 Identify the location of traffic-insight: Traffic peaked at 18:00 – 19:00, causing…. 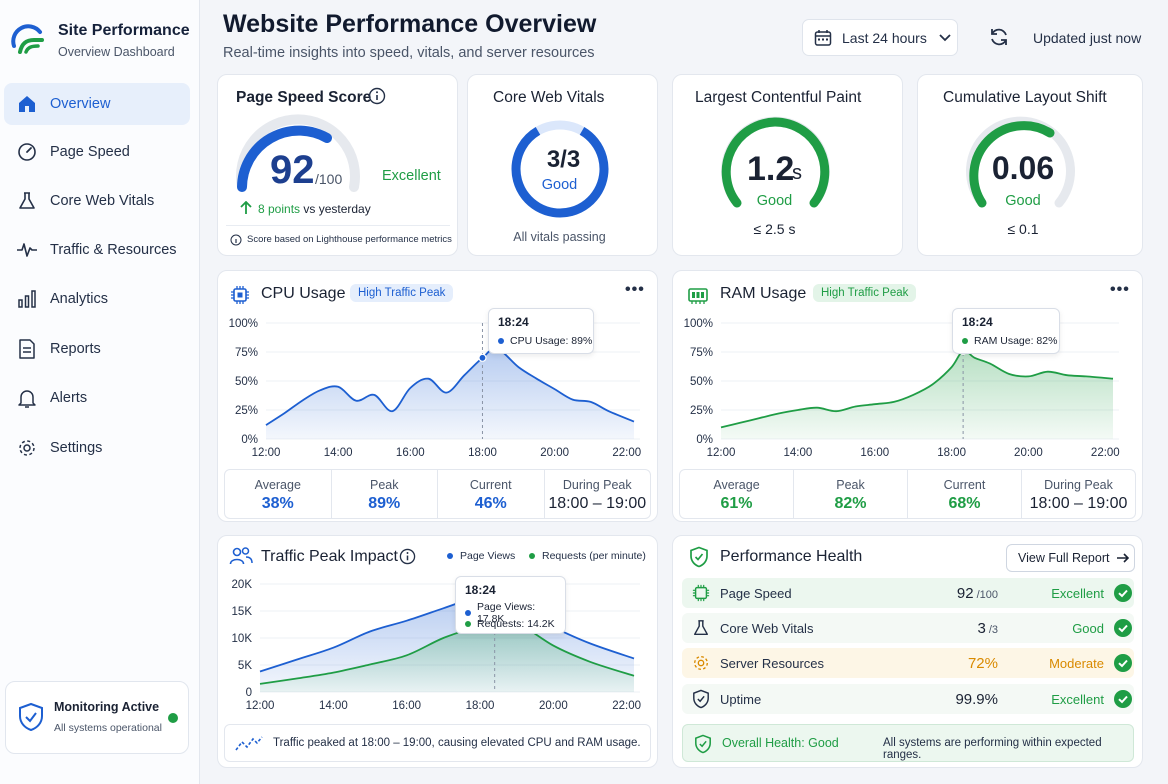
(437, 743).